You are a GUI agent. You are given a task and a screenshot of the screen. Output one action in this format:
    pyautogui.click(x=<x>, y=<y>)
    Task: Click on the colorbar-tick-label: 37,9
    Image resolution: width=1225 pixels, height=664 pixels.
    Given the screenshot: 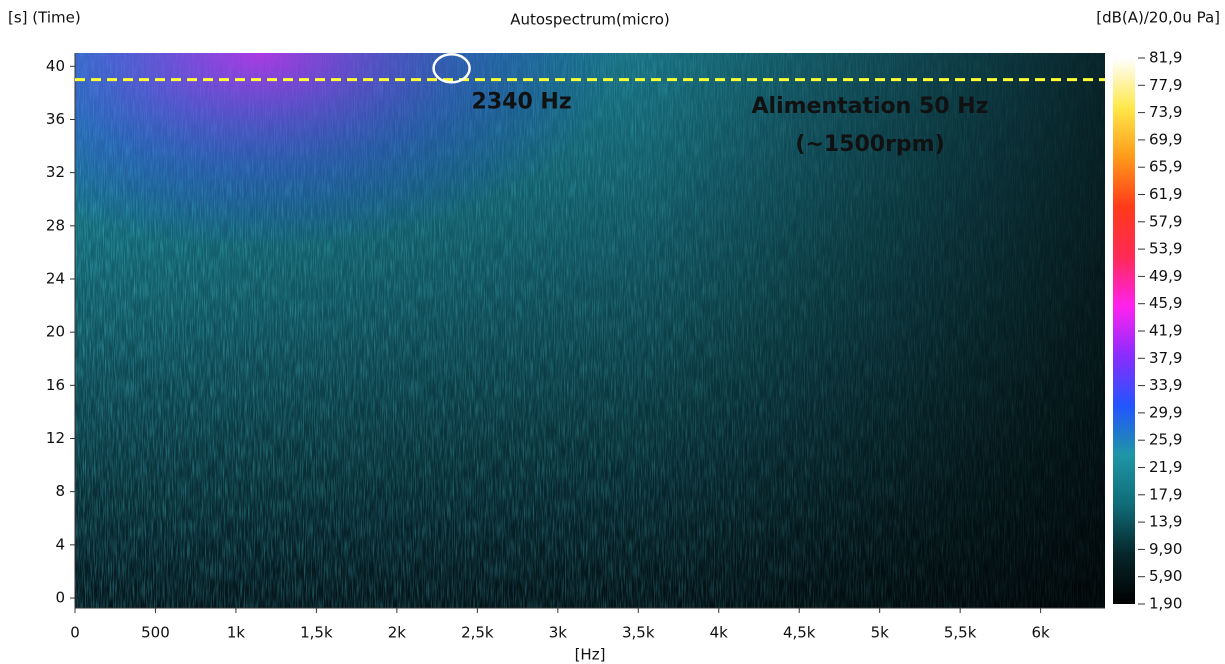 What is the action you would take?
    pyautogui.click(x=1165, y=358)
    